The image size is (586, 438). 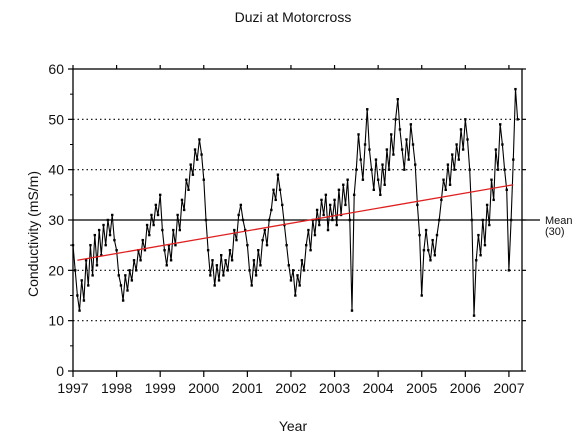 I want to click on x-axis-label: Year, so click(x=293, y=426).